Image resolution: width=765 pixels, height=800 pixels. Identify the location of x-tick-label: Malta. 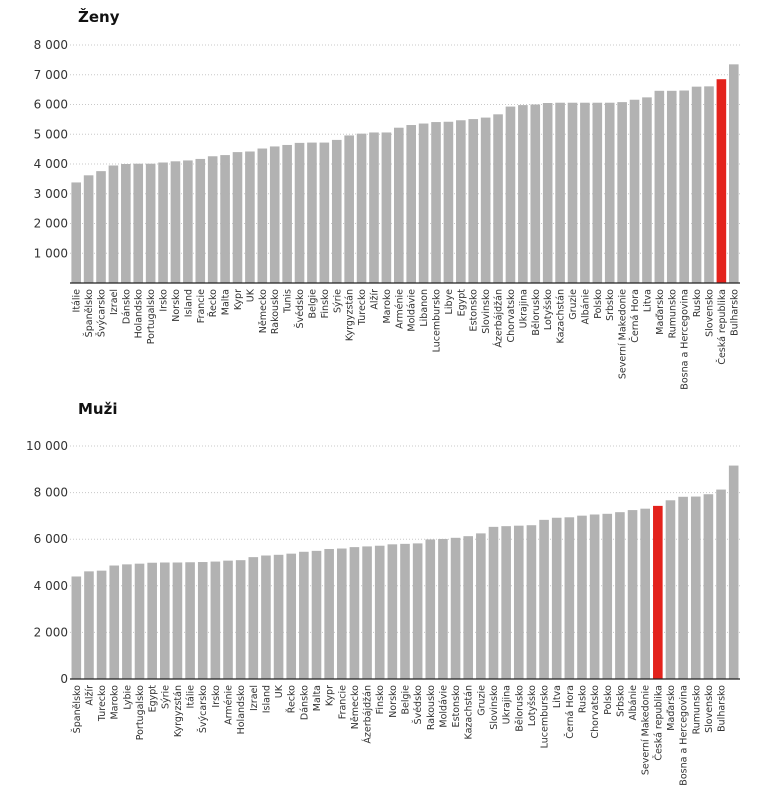
(226, 302).